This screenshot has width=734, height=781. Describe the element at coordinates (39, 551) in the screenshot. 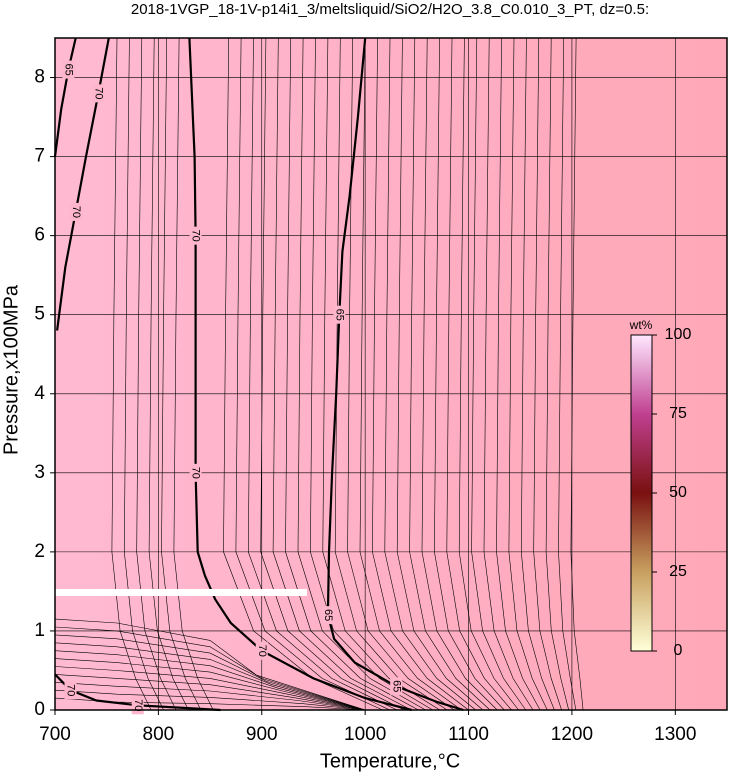

I see `y-tick-label: 2` at that location.